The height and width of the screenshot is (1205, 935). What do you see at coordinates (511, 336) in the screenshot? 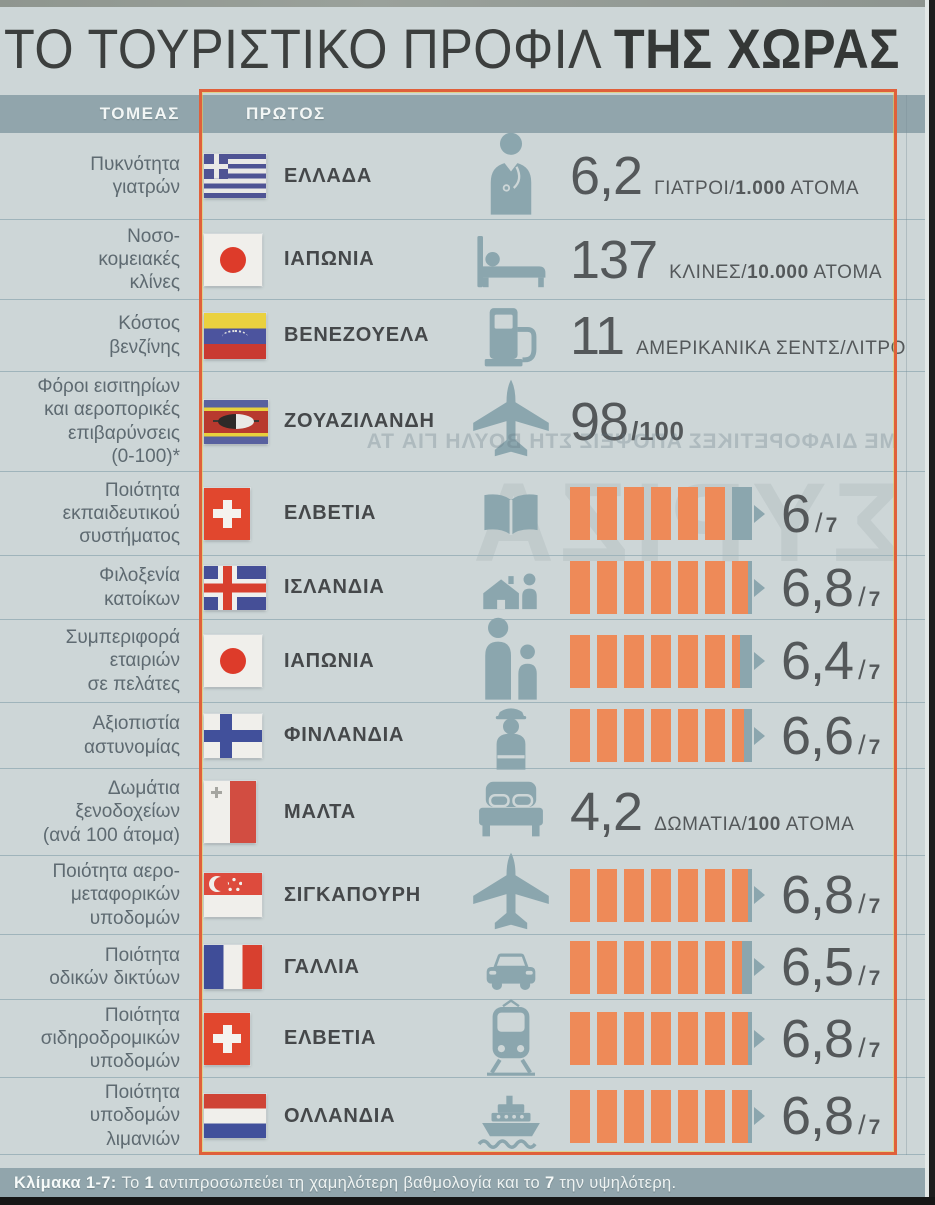
I see `fuel-pump-icon` at bounding box center [511, 336].